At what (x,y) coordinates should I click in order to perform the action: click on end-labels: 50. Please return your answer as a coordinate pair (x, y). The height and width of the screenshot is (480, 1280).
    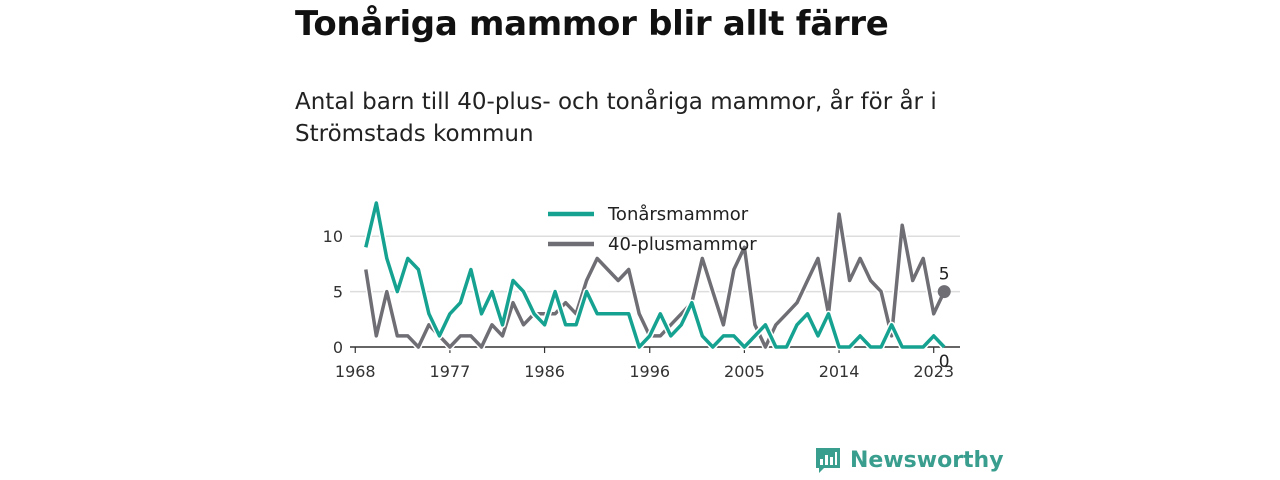
    Looking at the image, I should click on (944, 318).